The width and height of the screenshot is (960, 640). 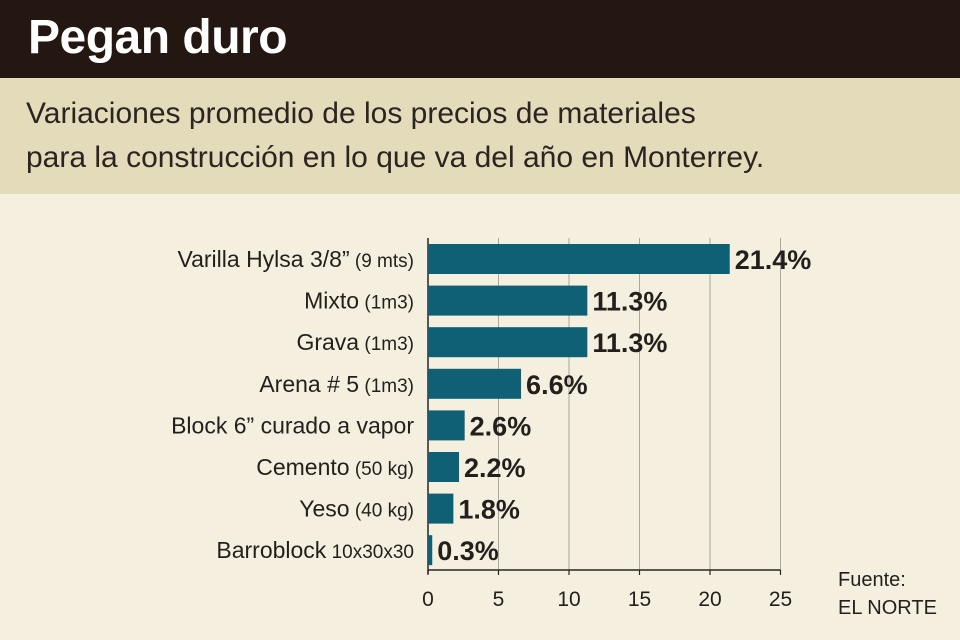 What do you see at coordinates (499, 599) in the screenshot?
I see `x-tick-label-5: 5` at bounding box center [499, 599].